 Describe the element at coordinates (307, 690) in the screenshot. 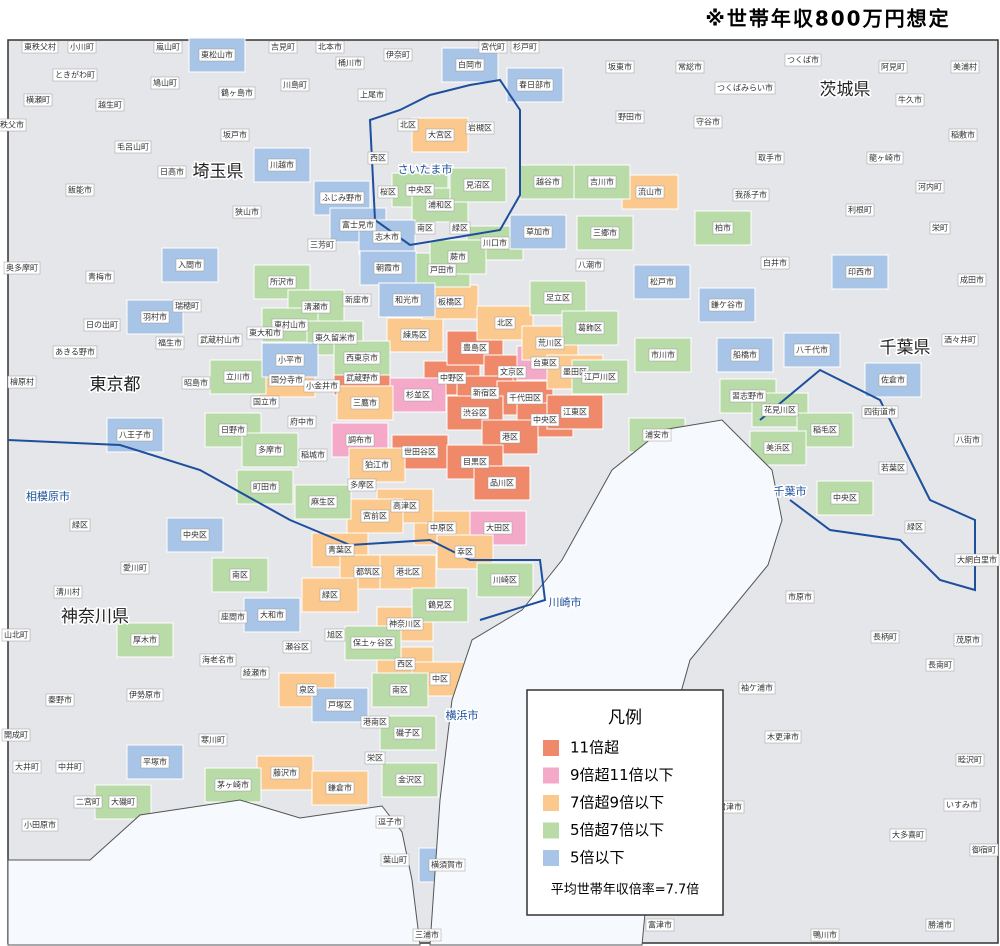

I see `area-label: 泉区` at that location.